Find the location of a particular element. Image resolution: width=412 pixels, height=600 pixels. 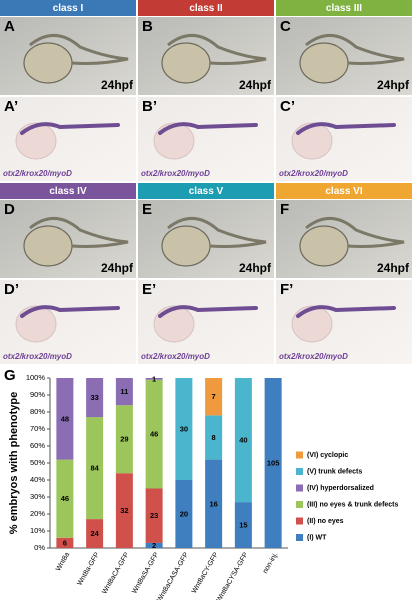

count-label: 48 is located at coordinates (65, 418).